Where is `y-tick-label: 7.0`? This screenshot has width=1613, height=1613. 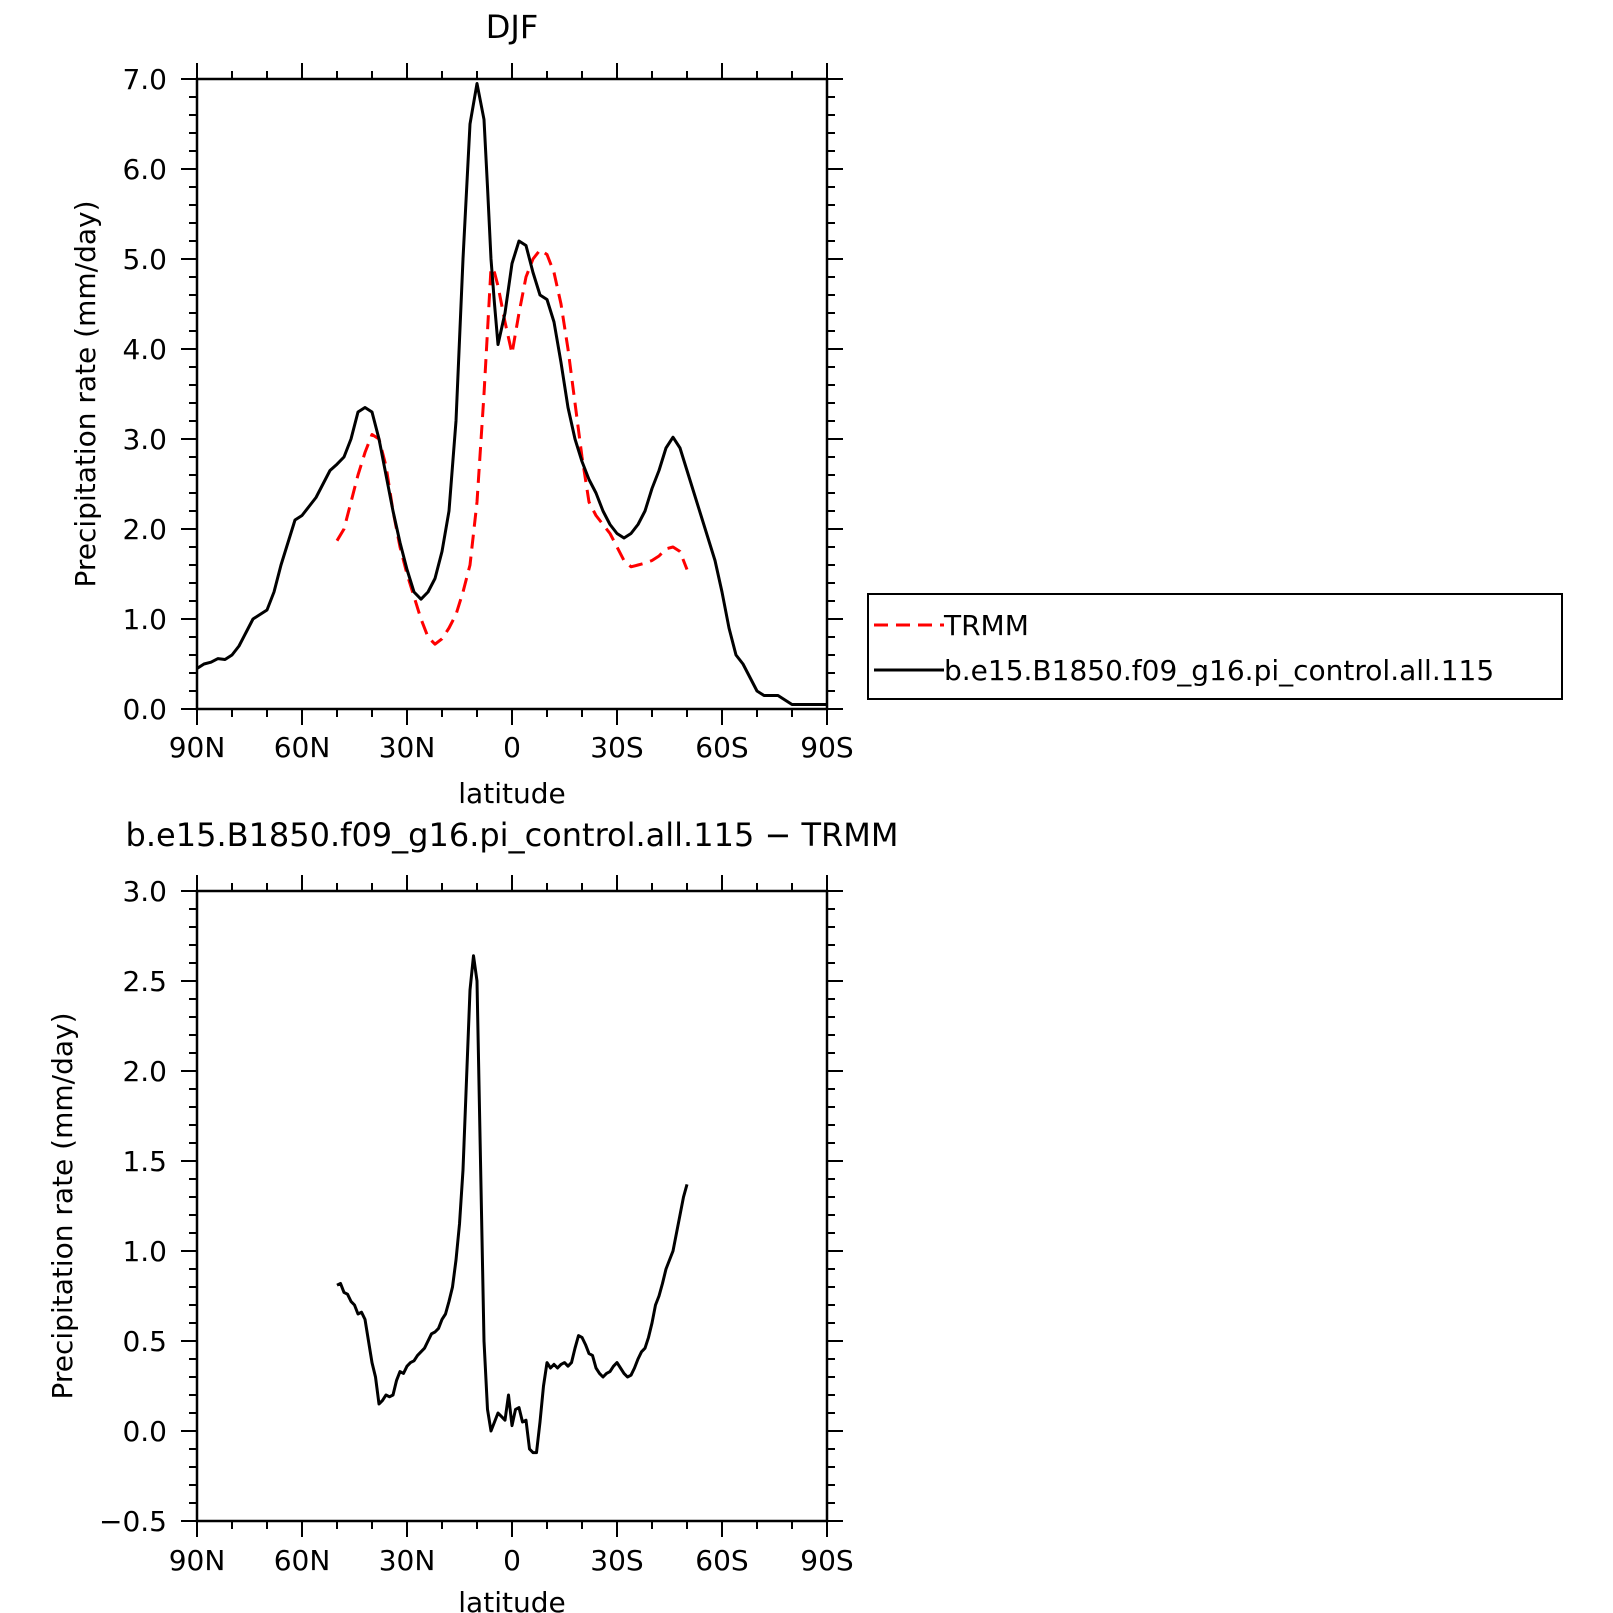 y-tick-label: 7.0 is located at coordinates (144, 79).